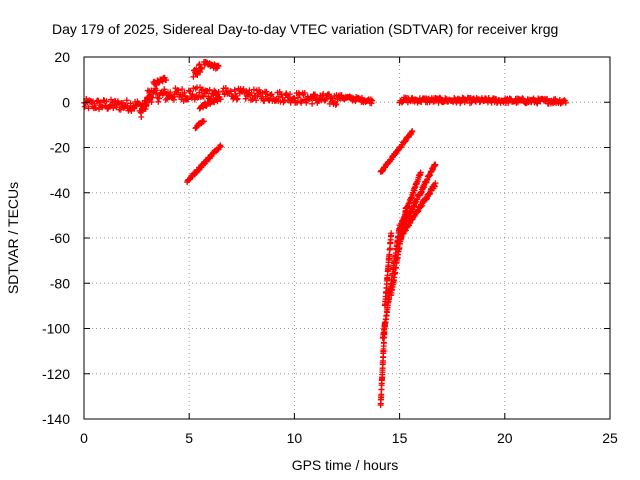  What do you see at coordinates (84, 438) in the screenshot?
I see `x-tick-label: 0` at bounding box center [84, 438].